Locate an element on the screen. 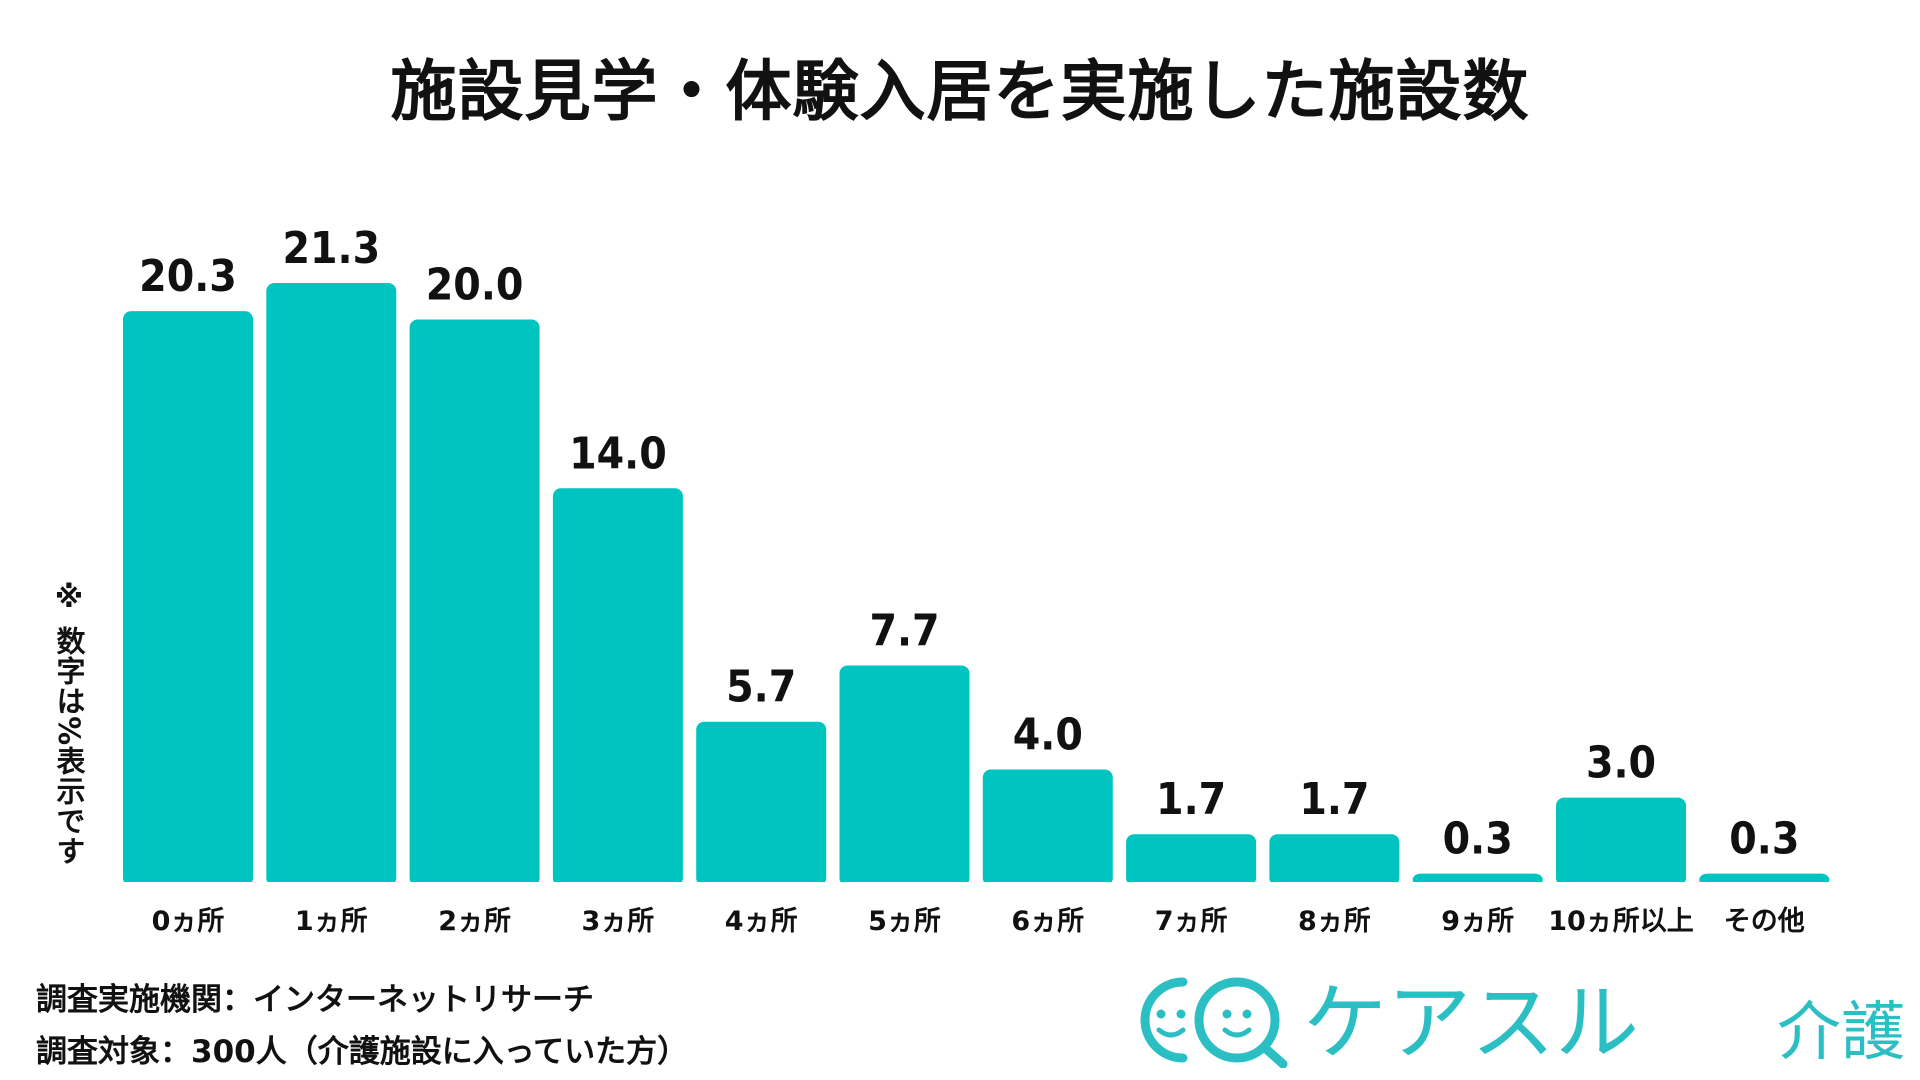 The height and width of the screenshot is (1080, 1920). category-label-6: 6ヵ所 is located at coordinates (1047, 921).